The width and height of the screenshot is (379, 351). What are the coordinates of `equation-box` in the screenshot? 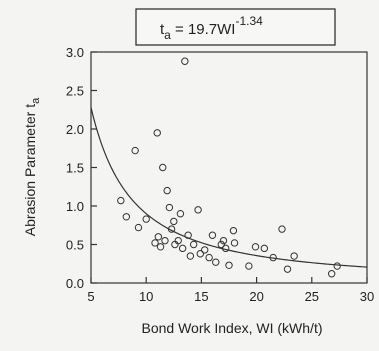 It's located at (235, 27).